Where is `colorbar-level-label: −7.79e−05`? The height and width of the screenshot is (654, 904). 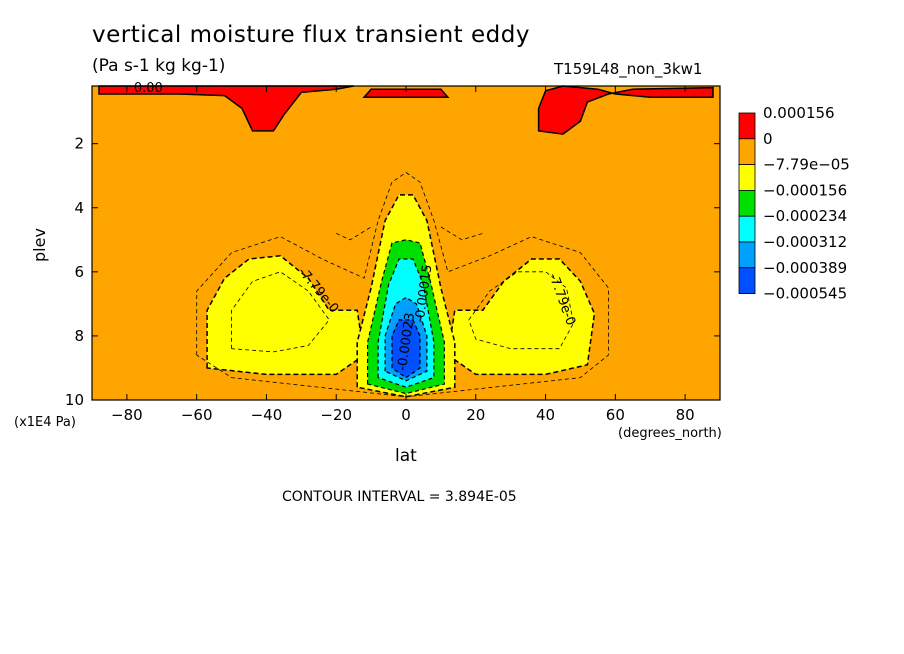
colorbar-level-label: −7.79e−05 is located at coordinates (806, 165).